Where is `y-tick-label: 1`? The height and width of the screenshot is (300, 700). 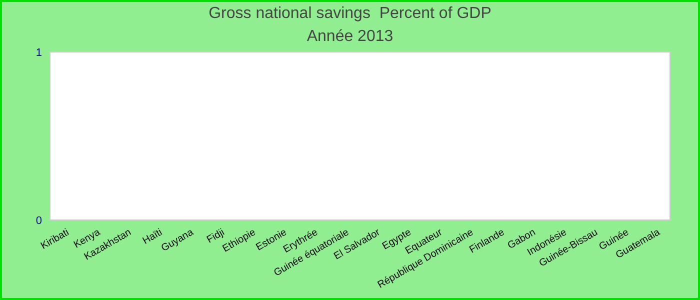
y-tick-label: 1 is located at coordinates (39, 52).